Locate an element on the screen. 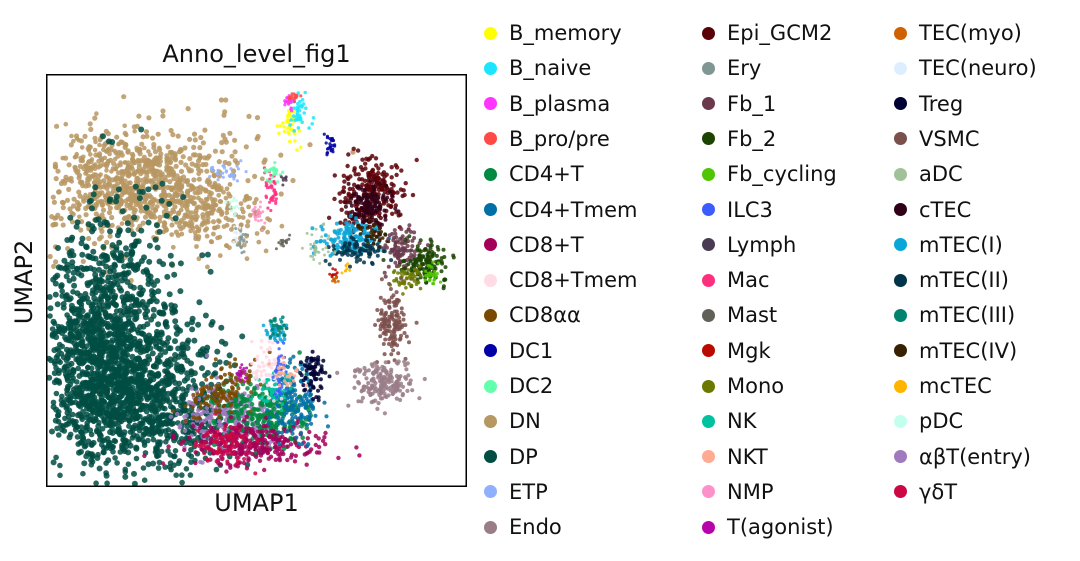  legend-item: cTEC is located at coordinates (932, 210).